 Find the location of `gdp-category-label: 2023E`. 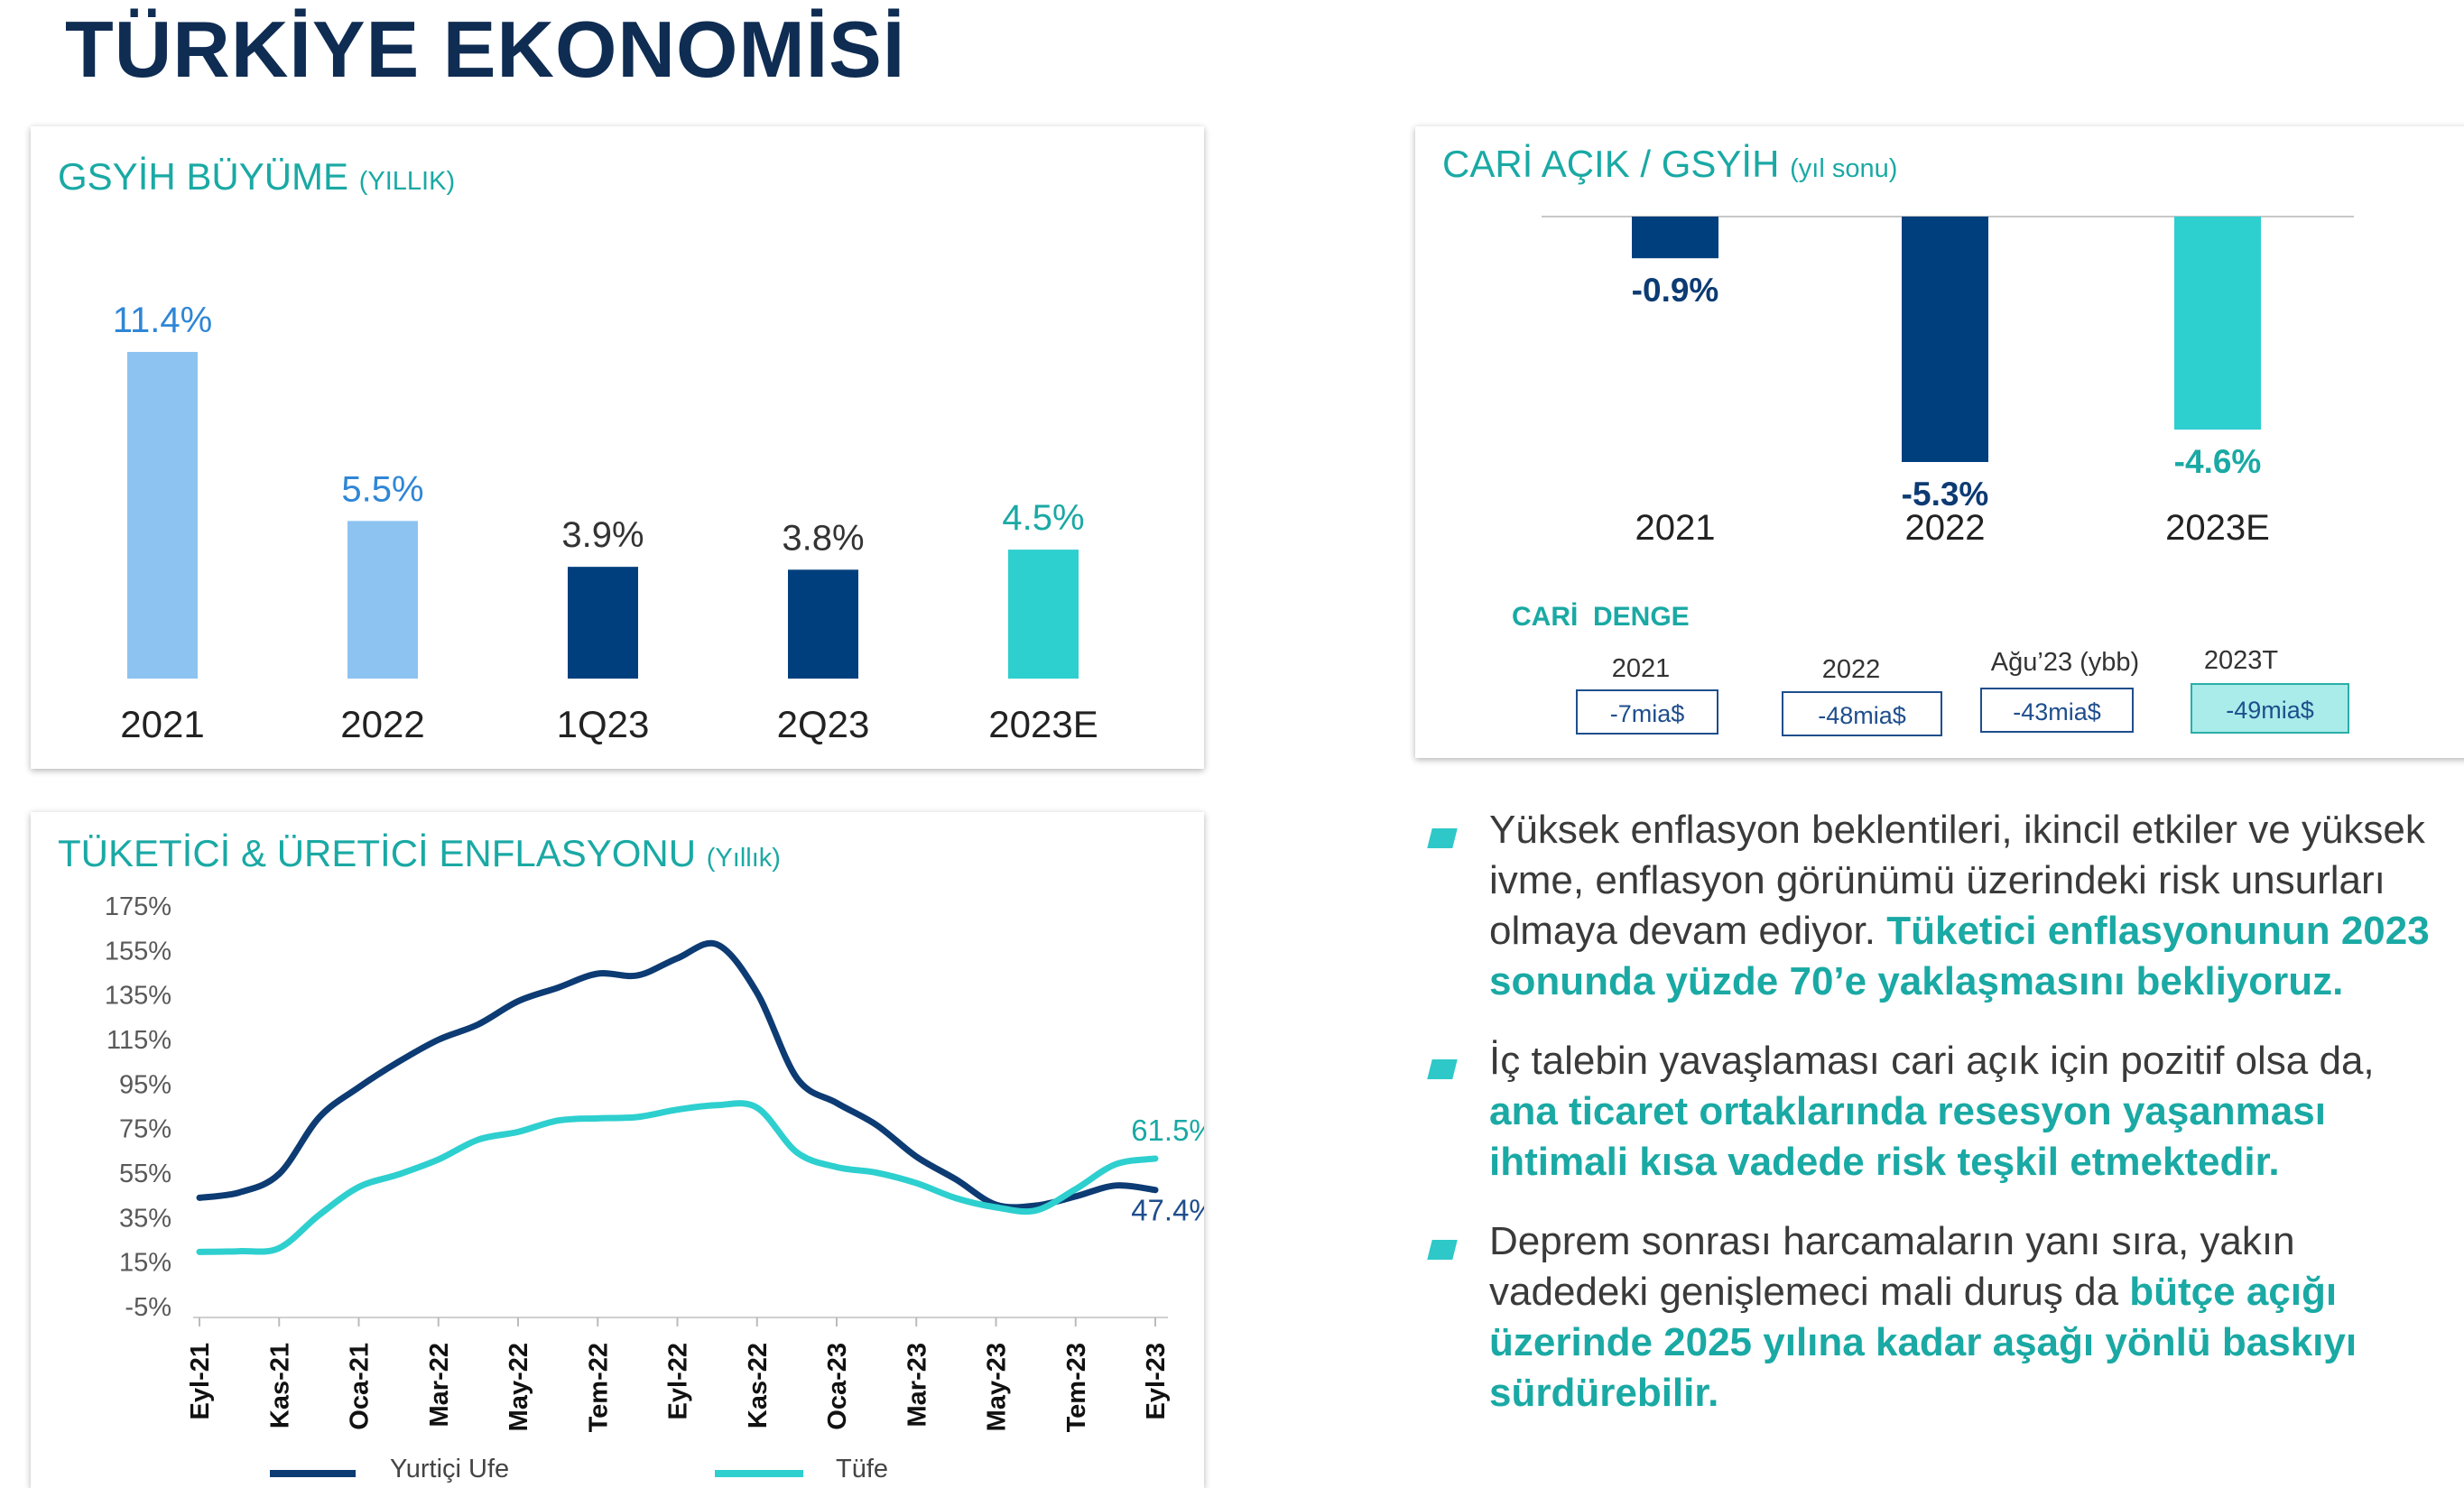

gdp-category-label: 2023E is located at coordinates (1043, 724).